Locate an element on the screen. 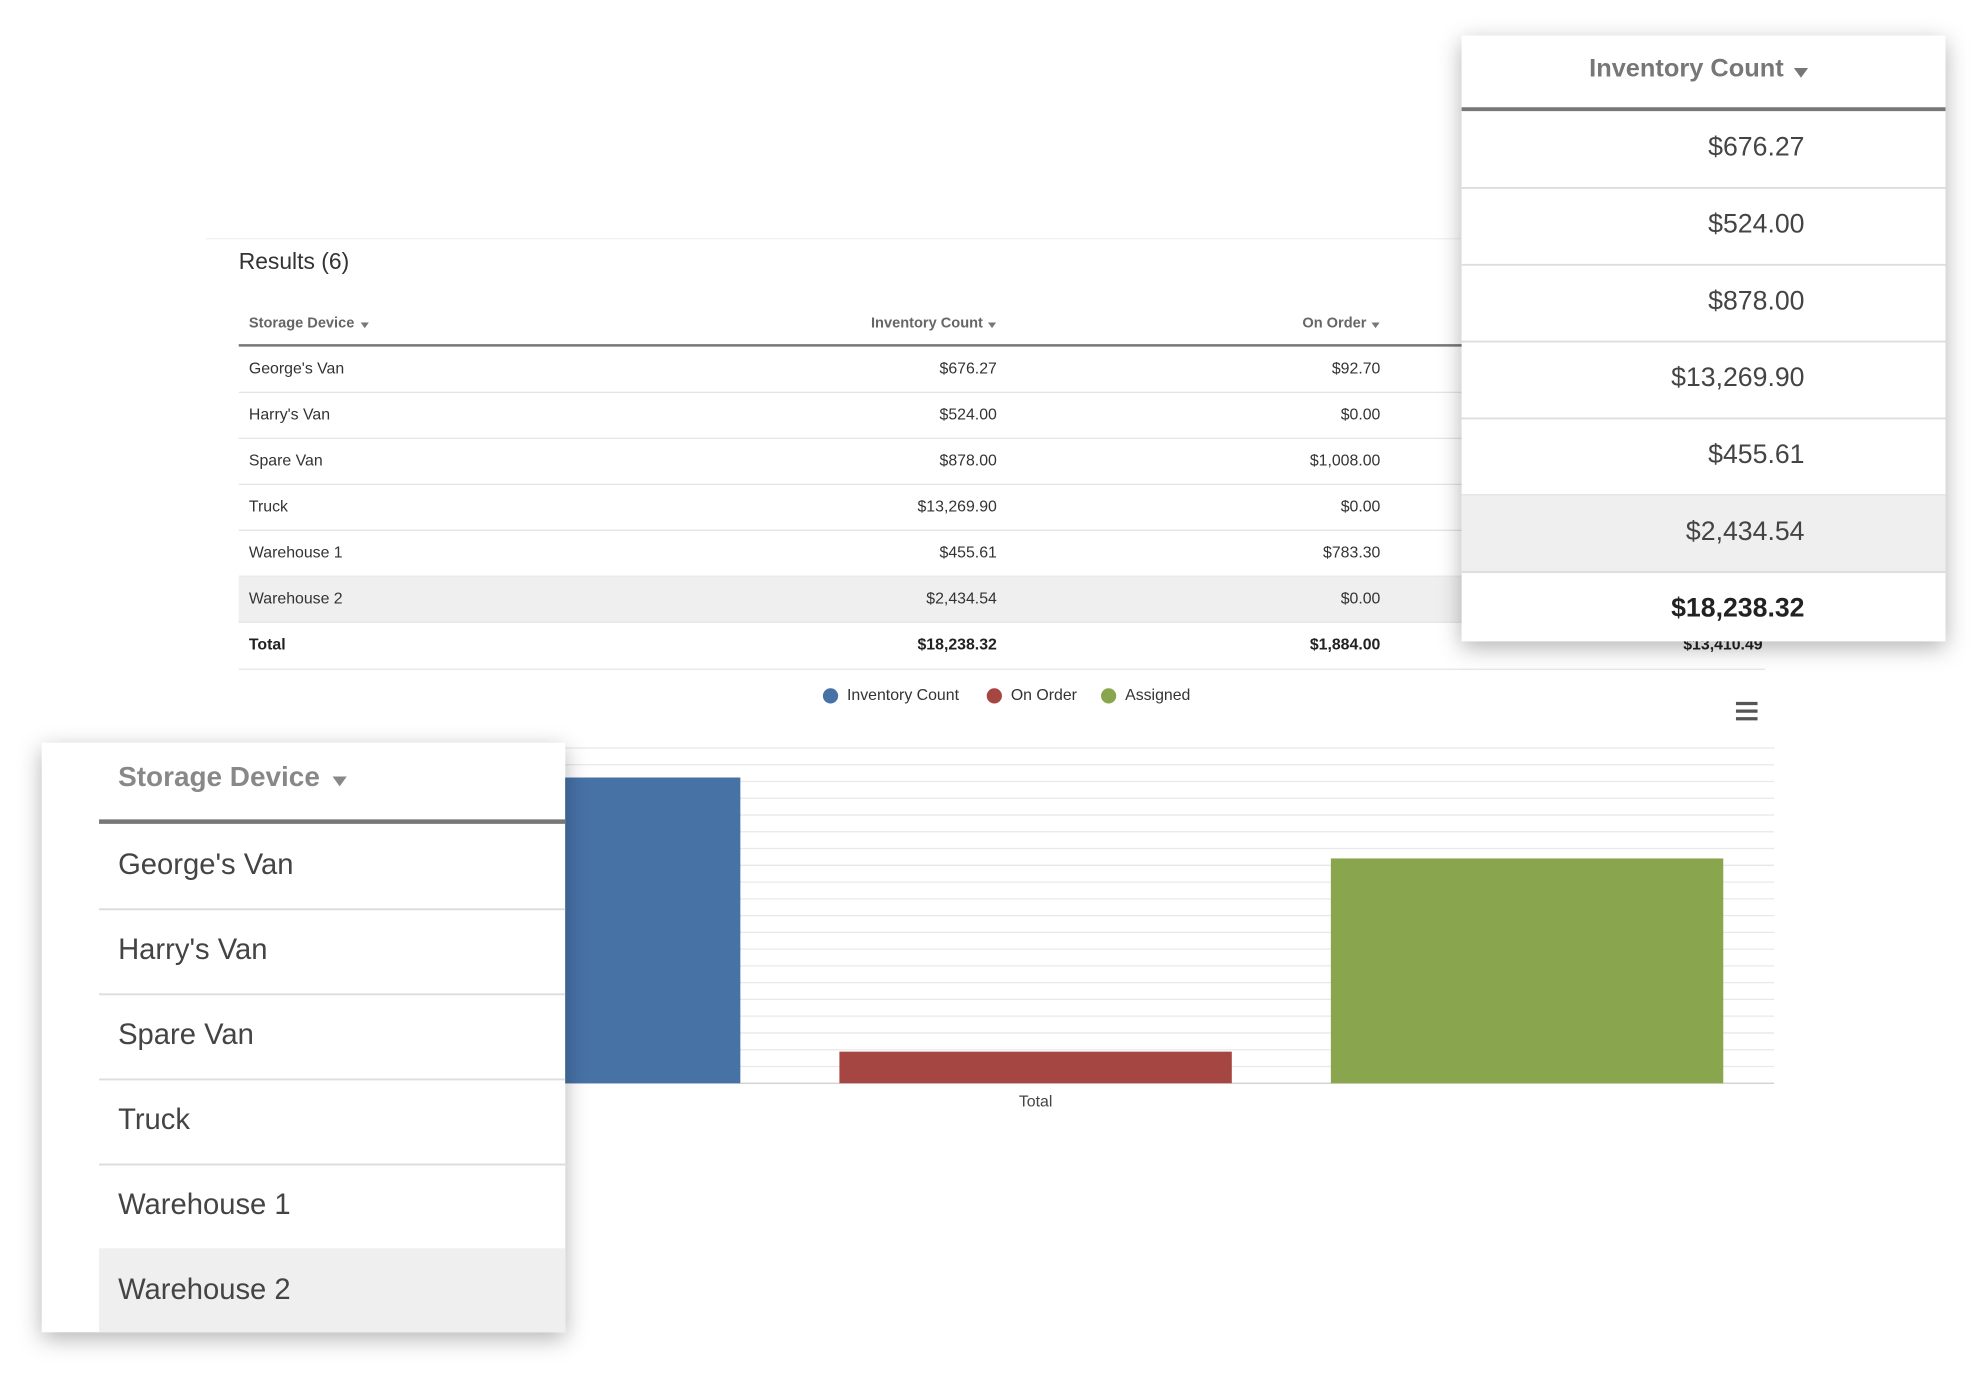  table-cell: Warehouse 1 is located at coordinates (296, 553).